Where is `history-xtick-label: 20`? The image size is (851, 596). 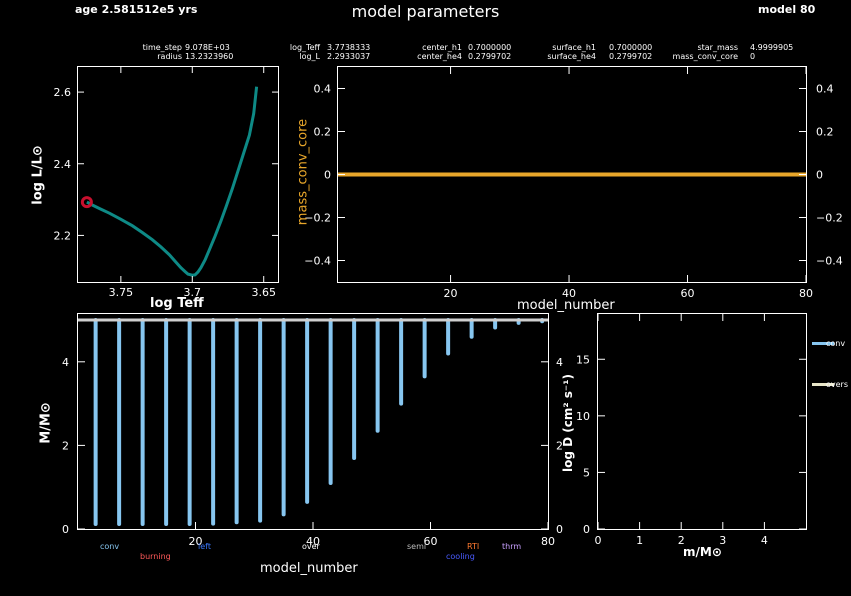 history-xtick-label: 20 is located at coordinates (451, 293).